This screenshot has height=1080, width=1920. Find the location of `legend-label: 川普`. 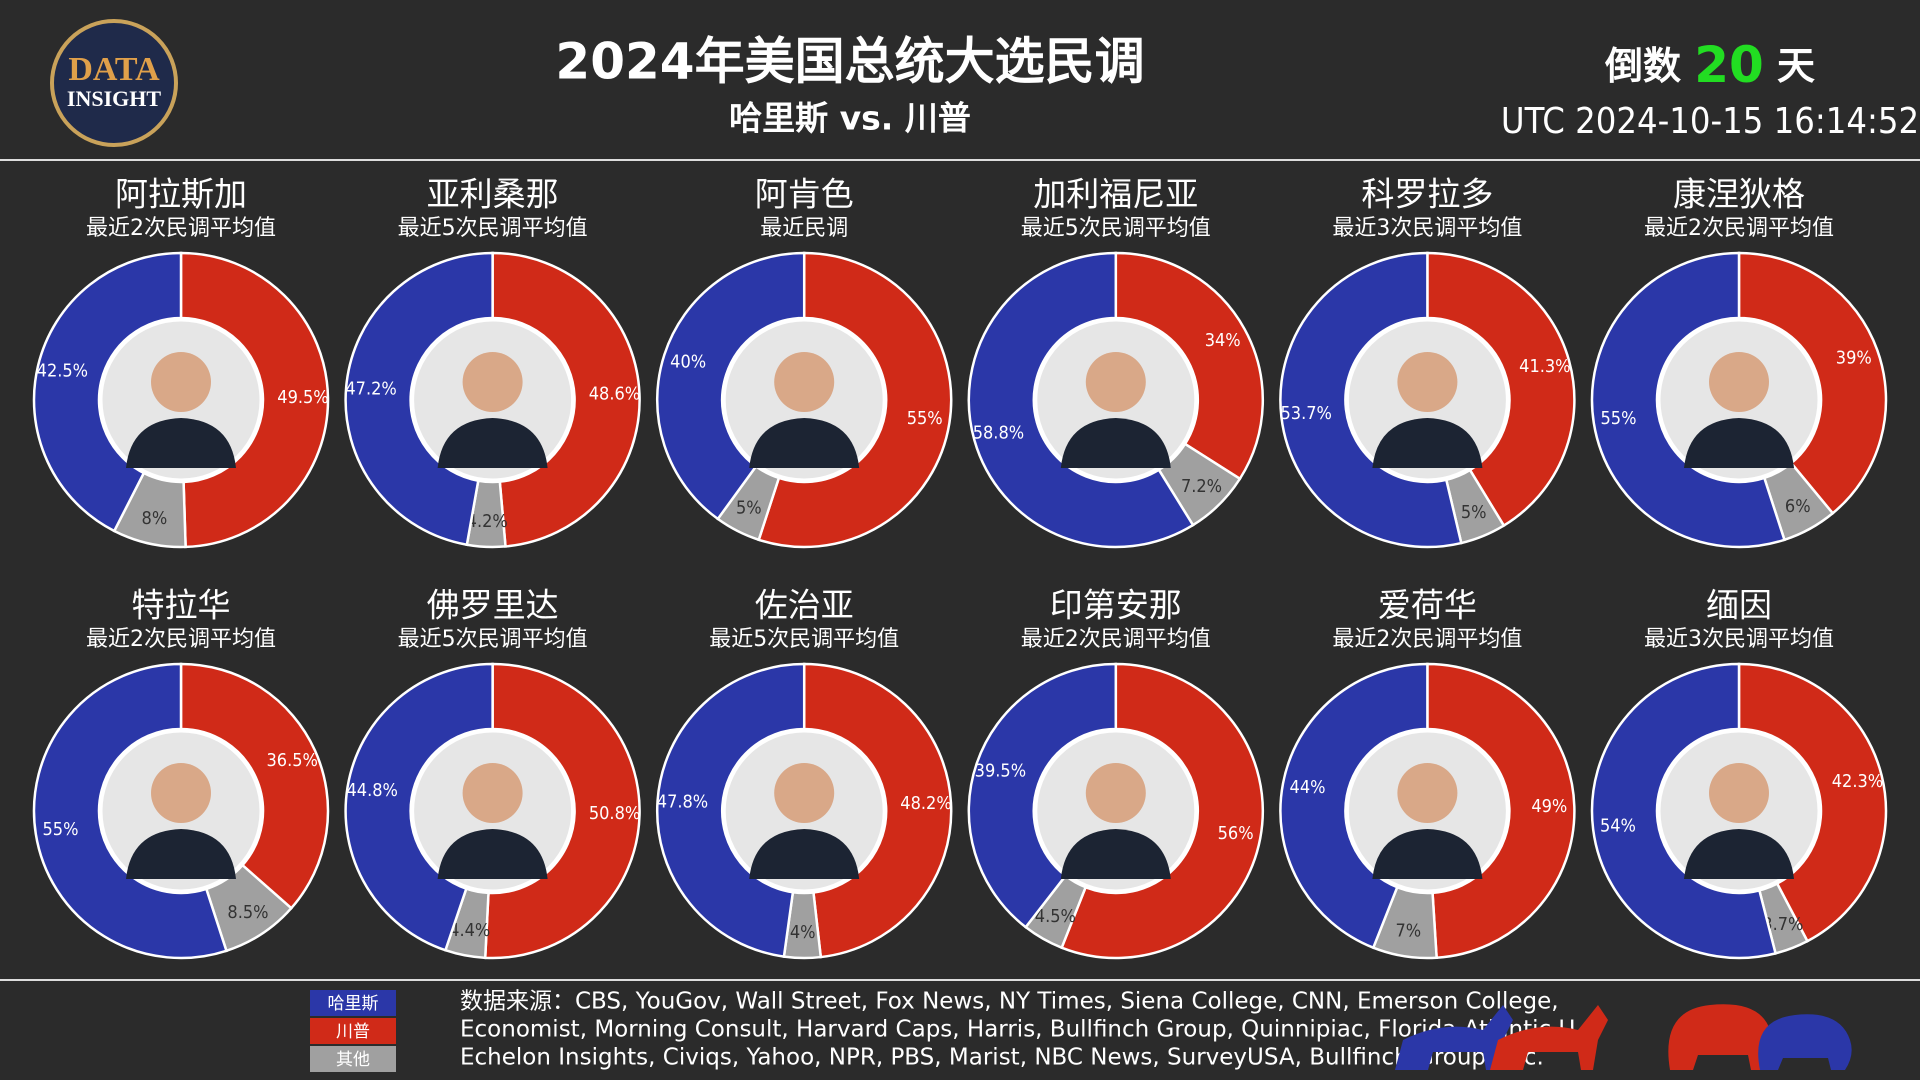

legend-label: 川普 is located at coordinates (353, 1032).